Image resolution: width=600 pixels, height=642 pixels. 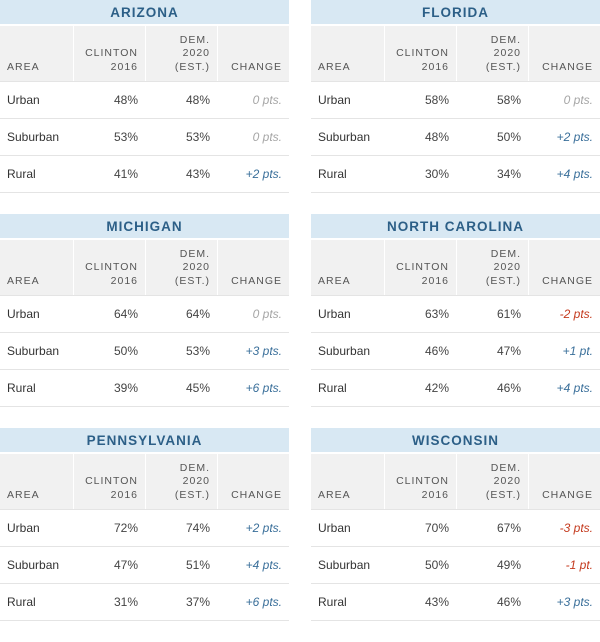 What do you see at coordinates (576, 528) in the screenshot?
I see `change-cell: -3 pts.` at bounding box center [576, 528].